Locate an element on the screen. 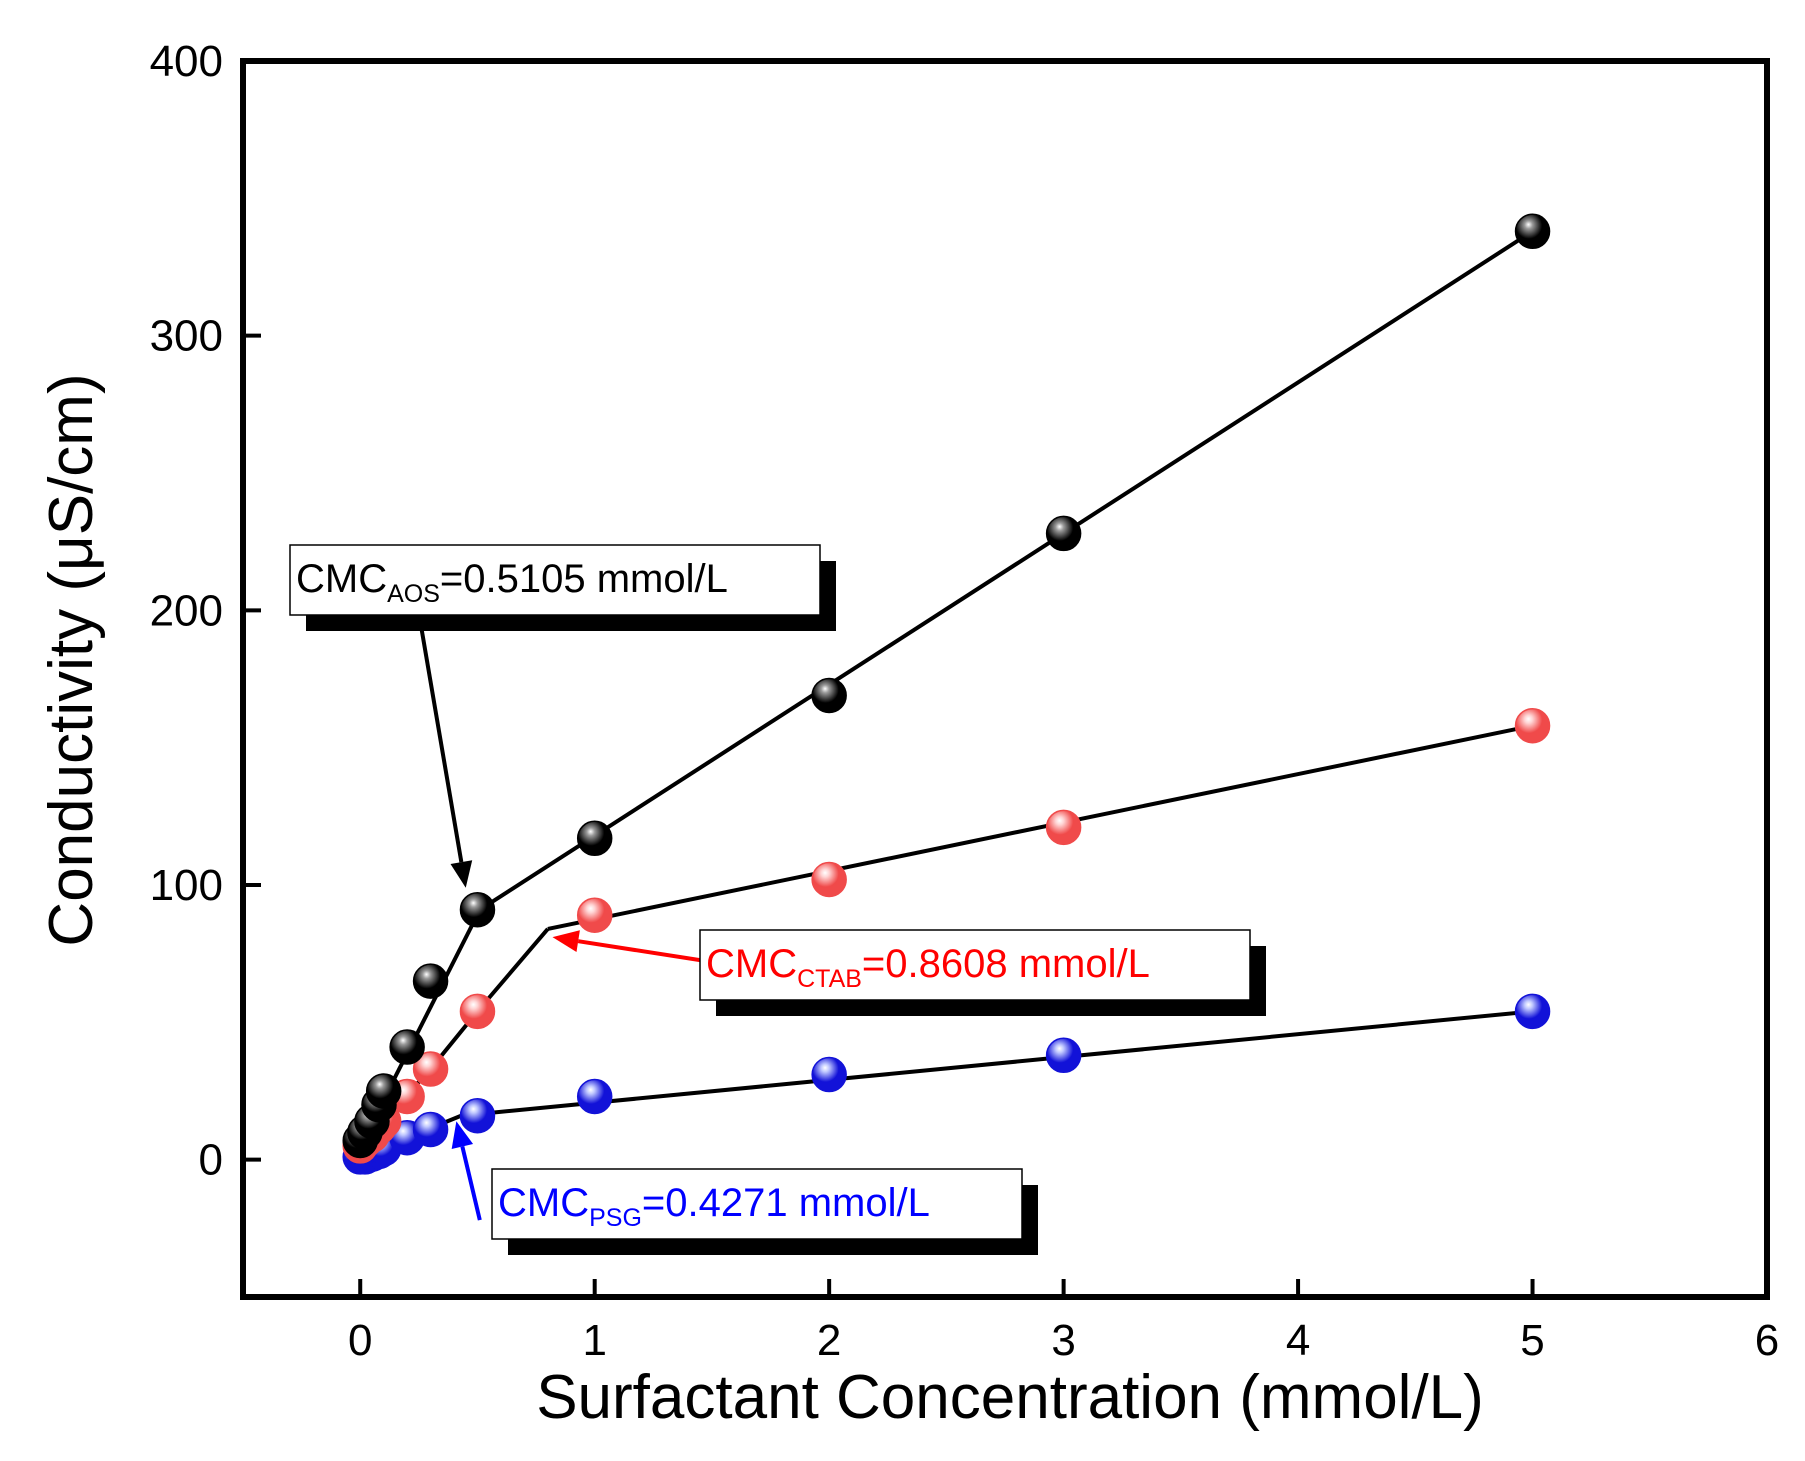 The image size is (1805, 1461). annotation-aos: CMCAOS=0.5105 mmol/L is located at coordinates (562, 716).